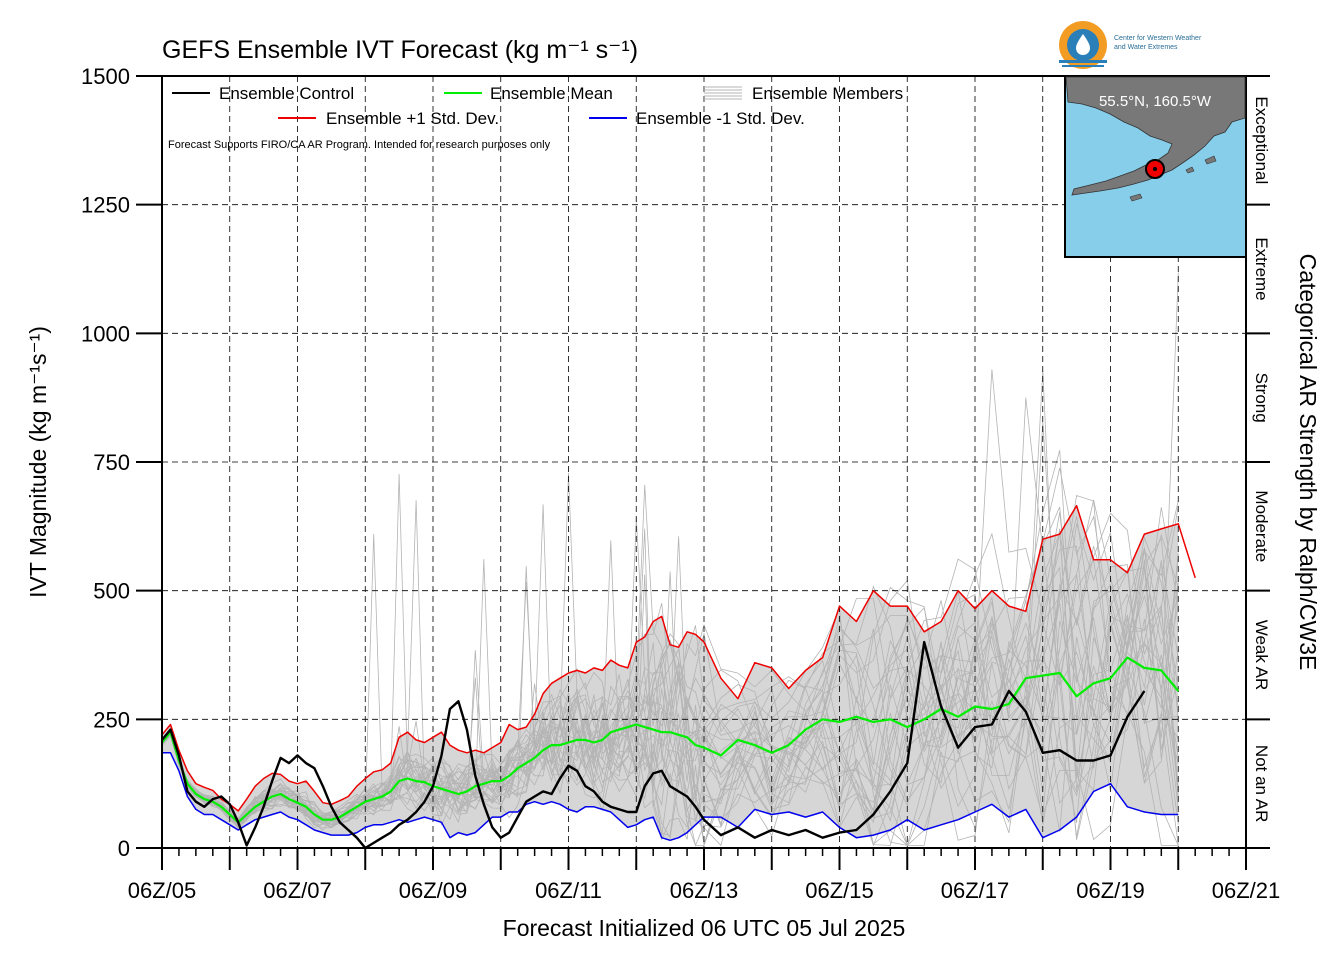 The image size is (1336, 962). Describe the element at coordinates (1083, 44) in the screenshot. I see `logo-drop` at that location.